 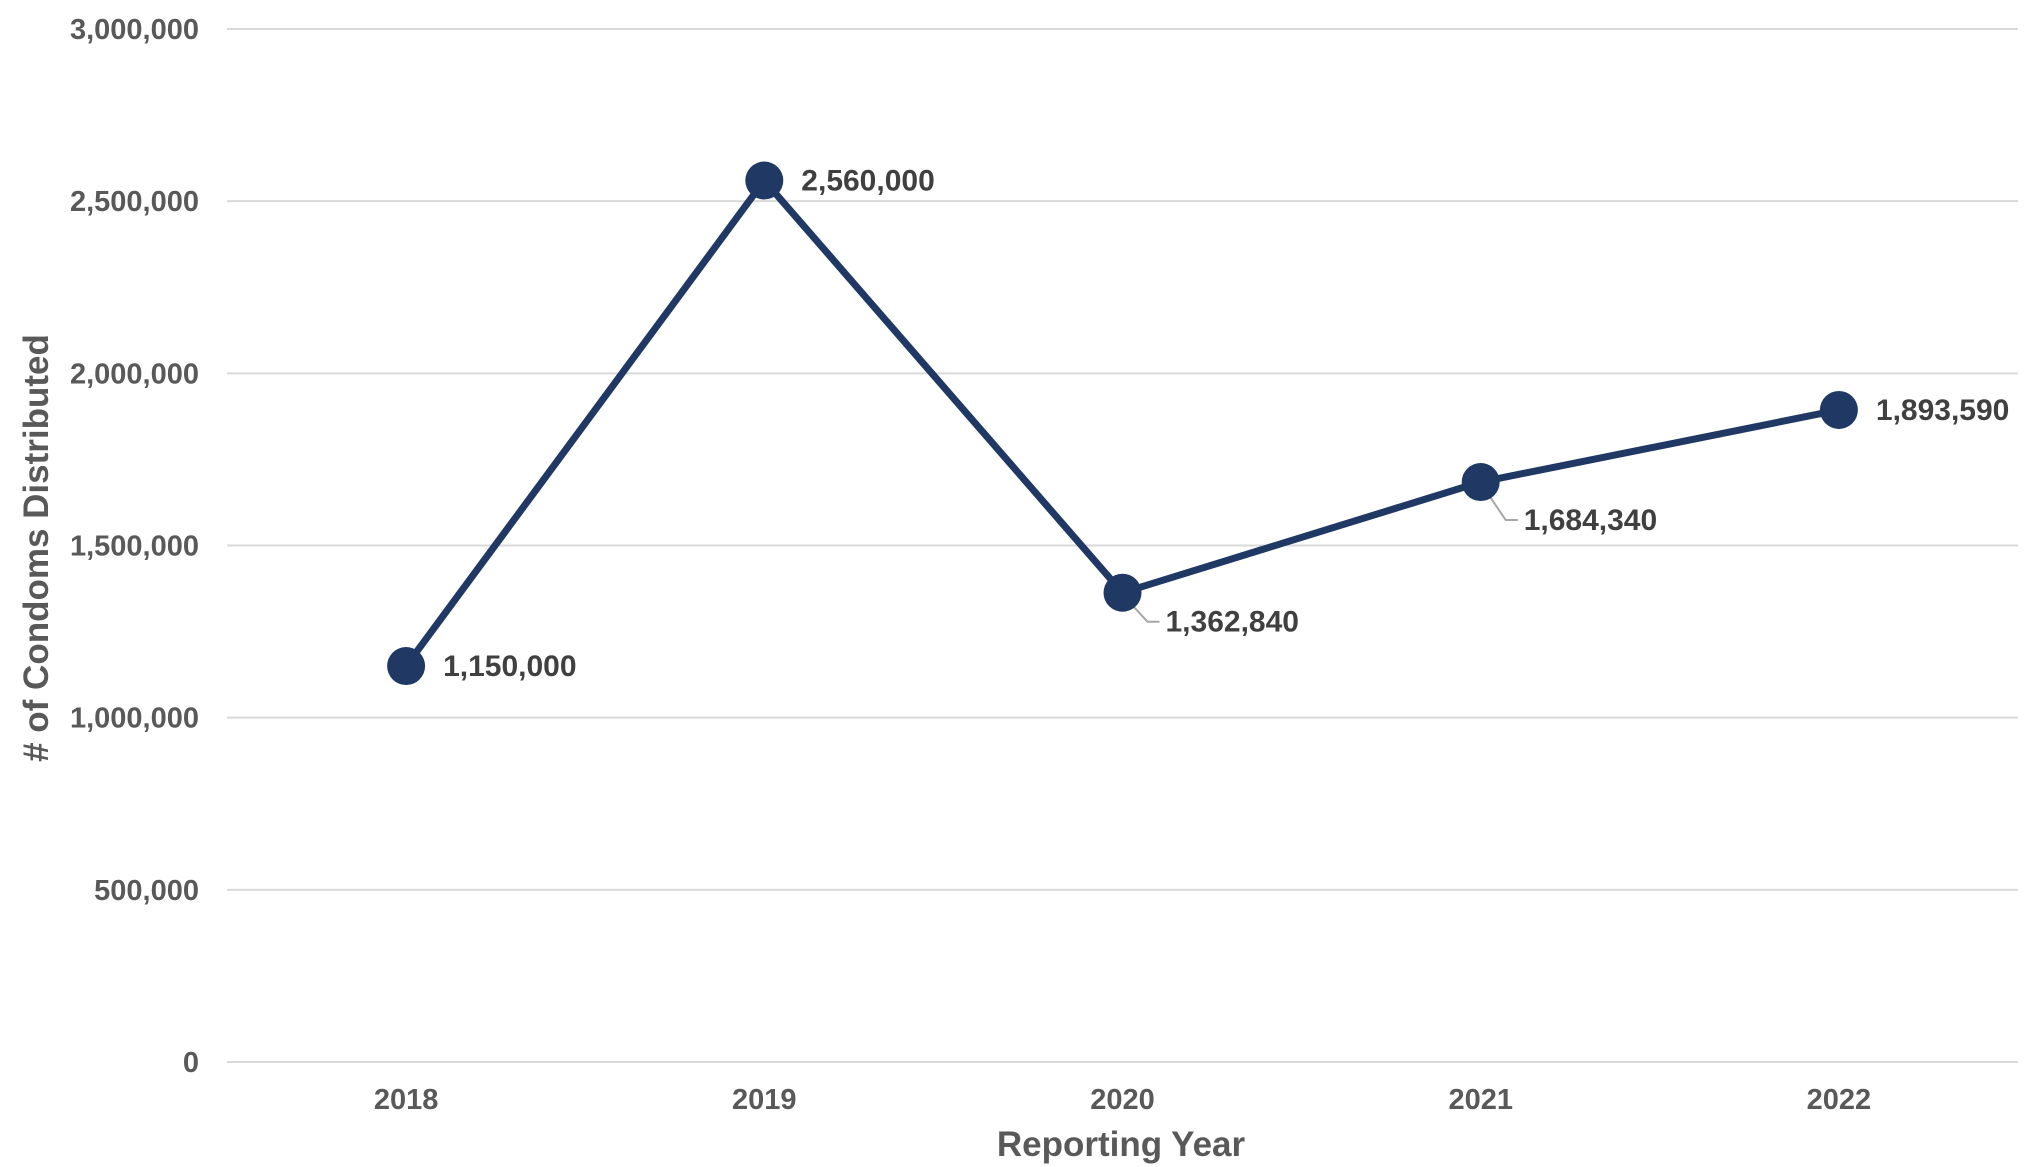 I want to click on data-label: 1,684,340, so click(x=1590, y=520).